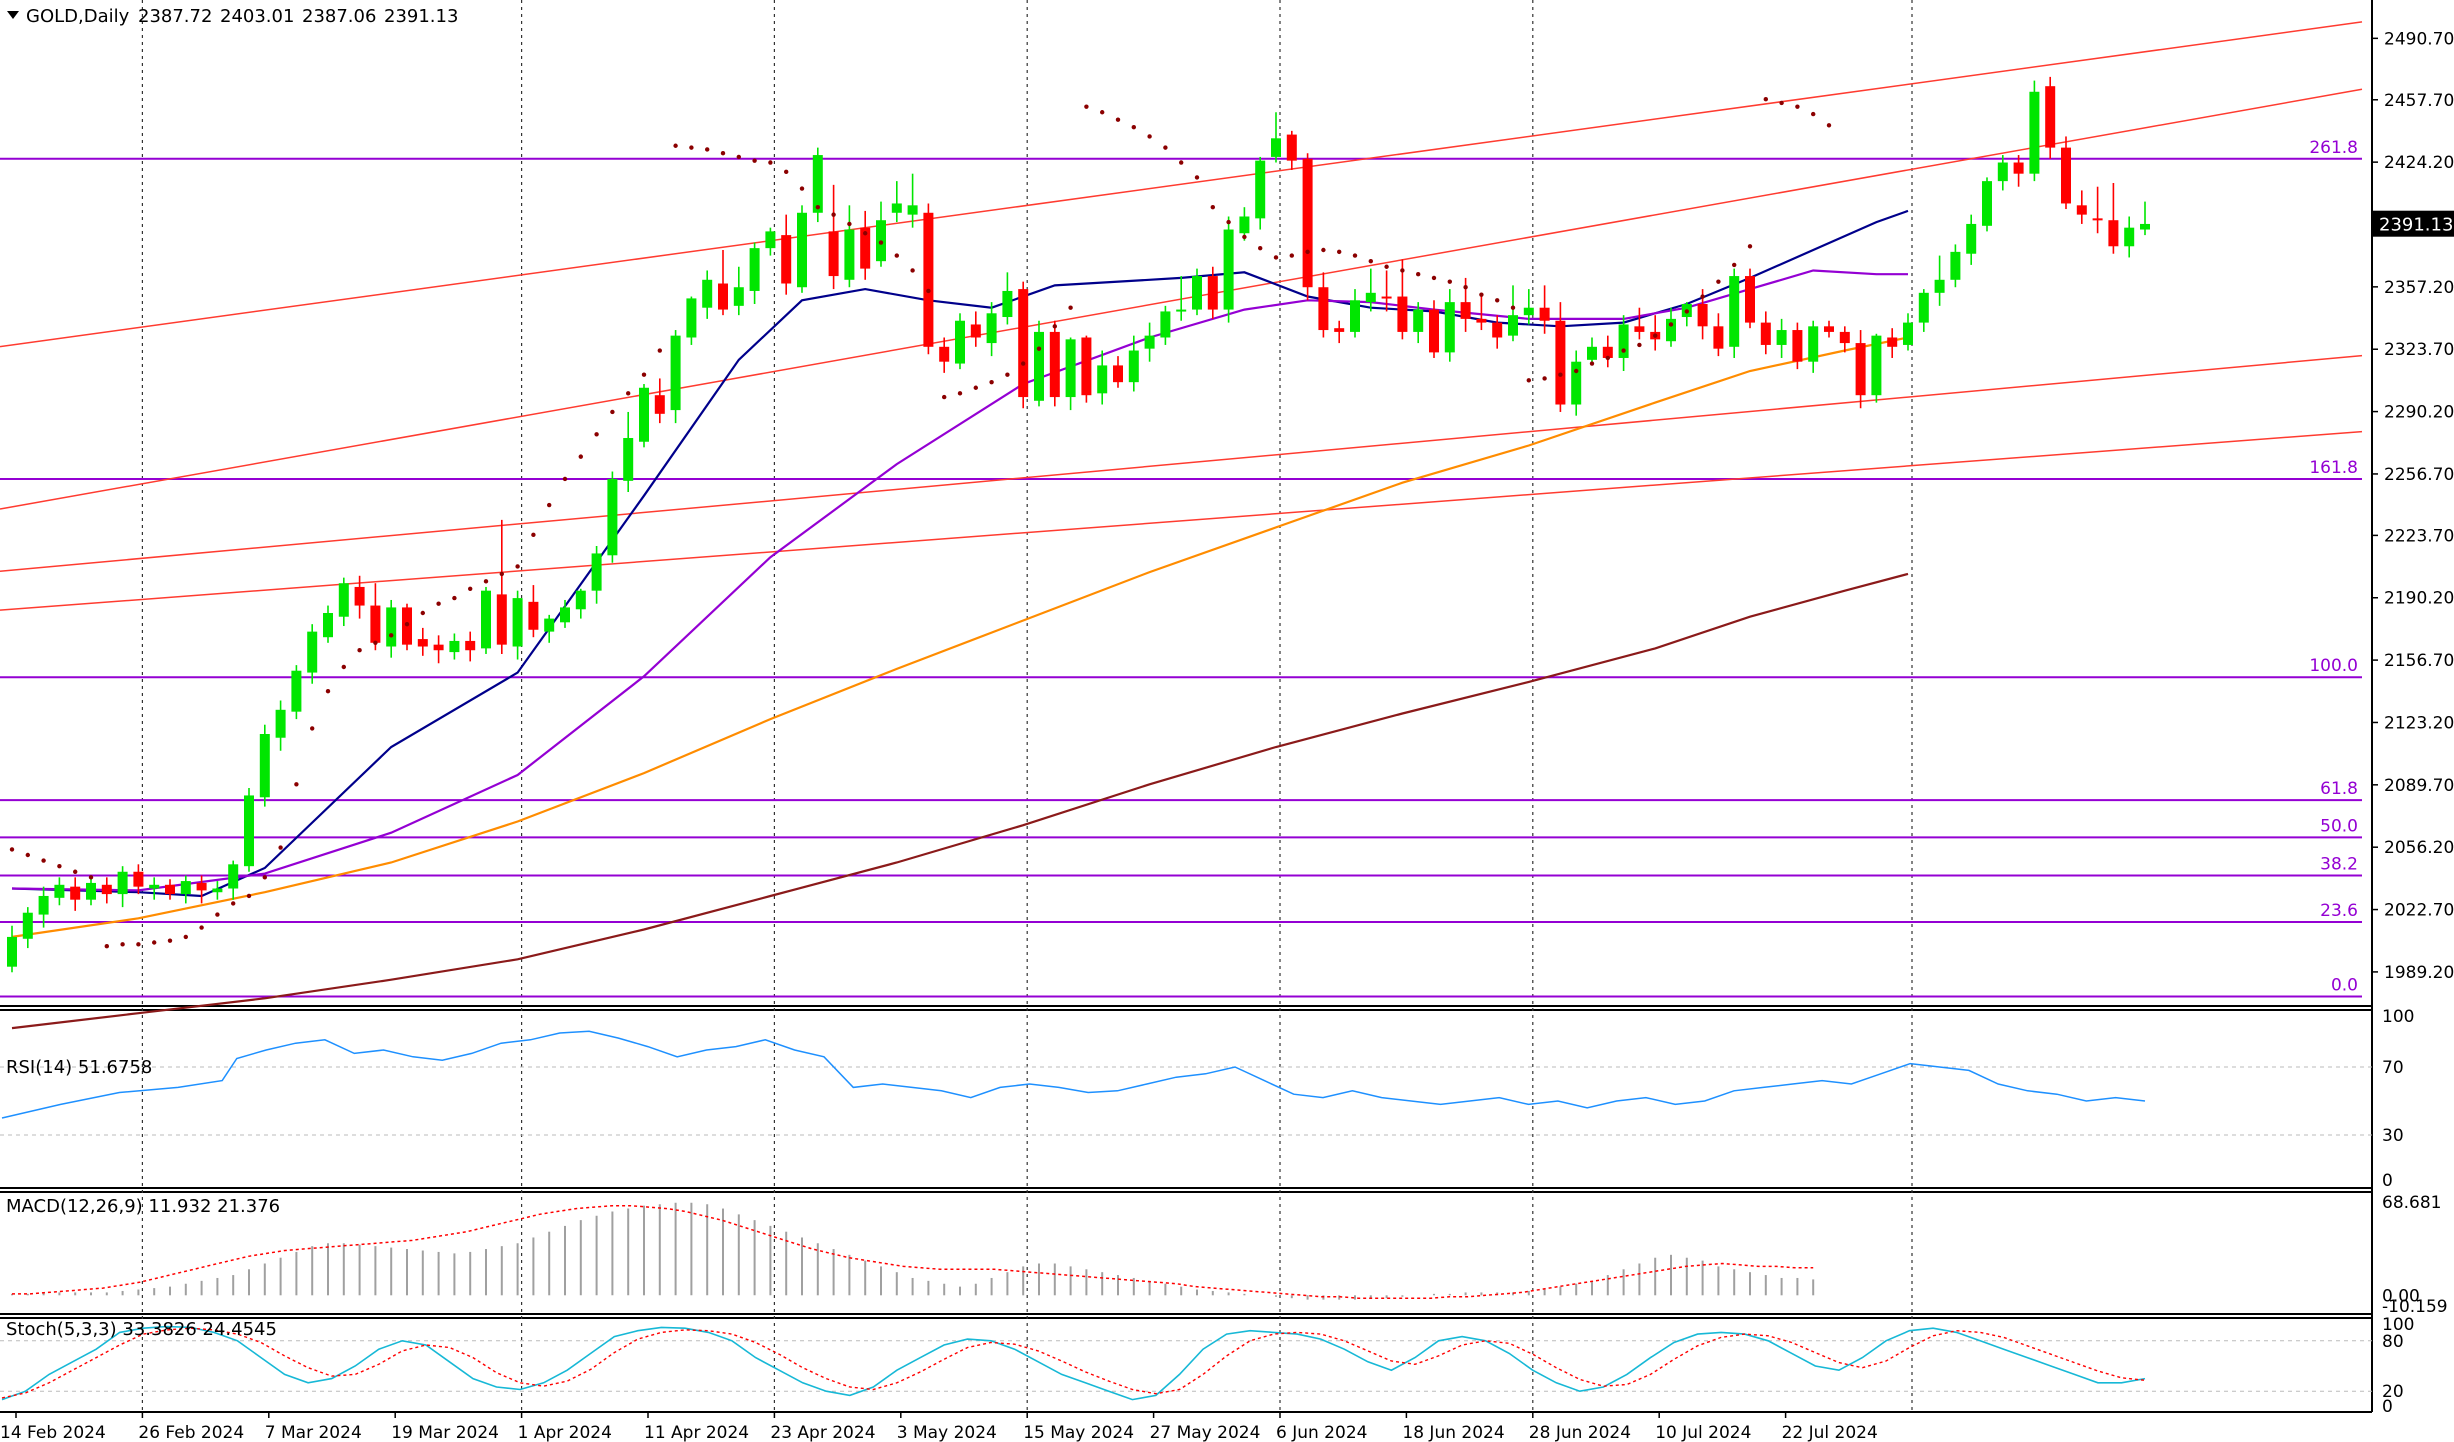  What do you see at coordinates (822, 1432) in the screenshot?
I see `date-label: 23 Apr 2024` at bounding box center [822, 1432].